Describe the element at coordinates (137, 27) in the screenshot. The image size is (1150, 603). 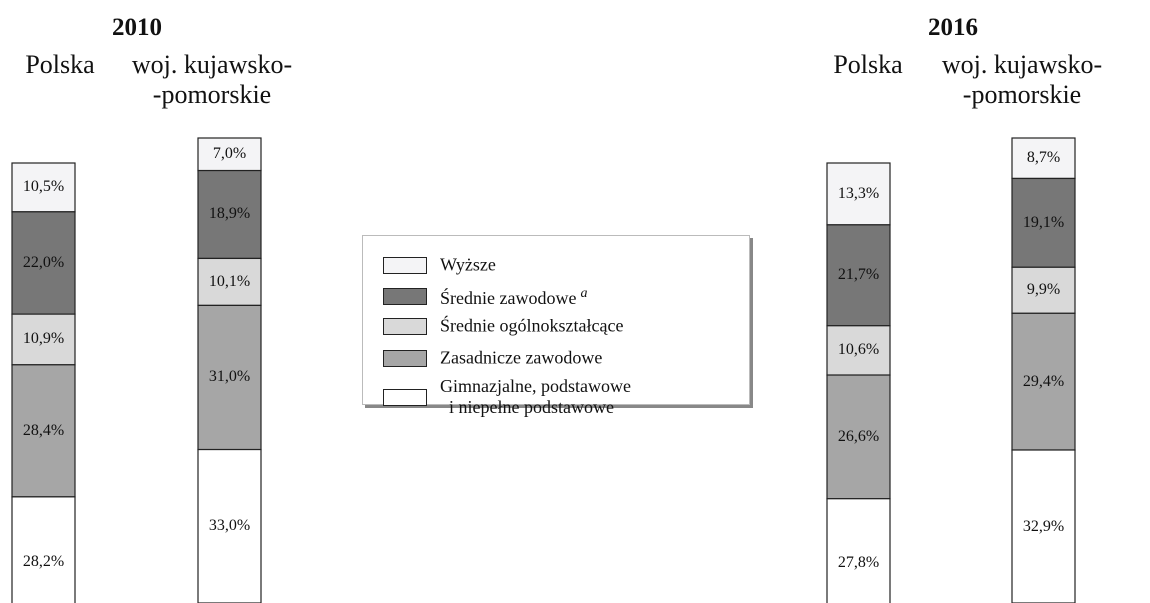
I see `panel-title: 2010` at that location.